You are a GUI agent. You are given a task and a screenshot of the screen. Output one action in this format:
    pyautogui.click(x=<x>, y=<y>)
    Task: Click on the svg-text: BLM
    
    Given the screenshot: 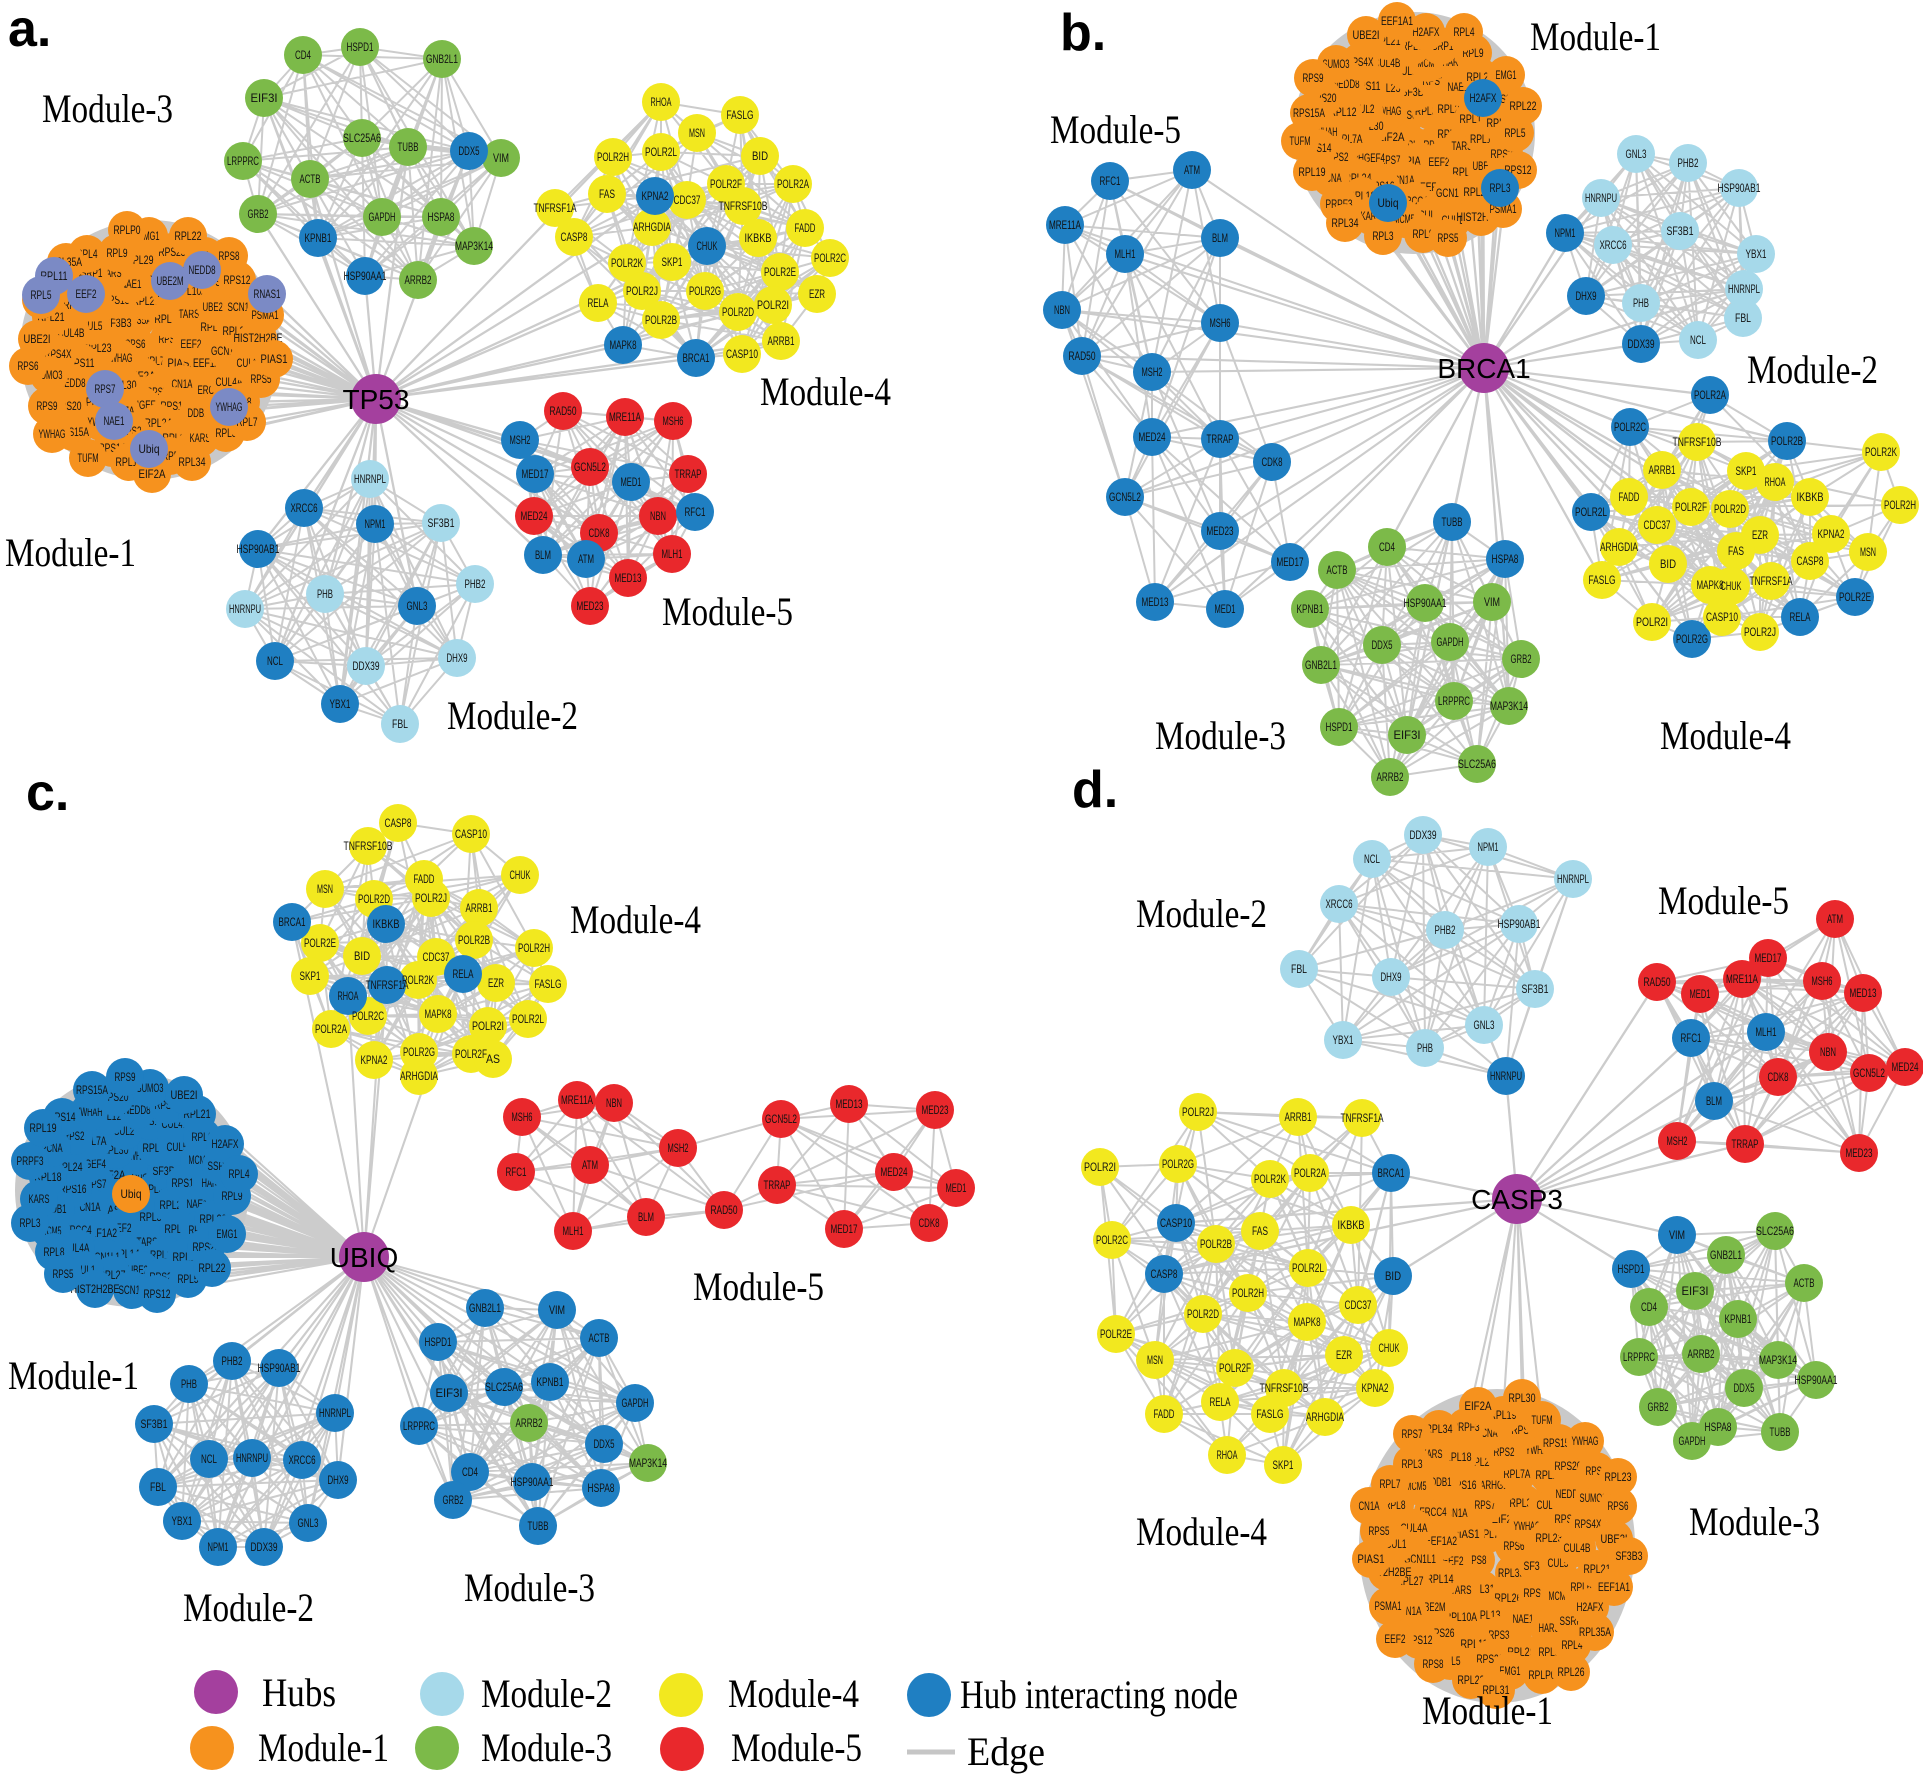 What is the action you would take?
    pyautogui.click(x=1714, y=1101)
    